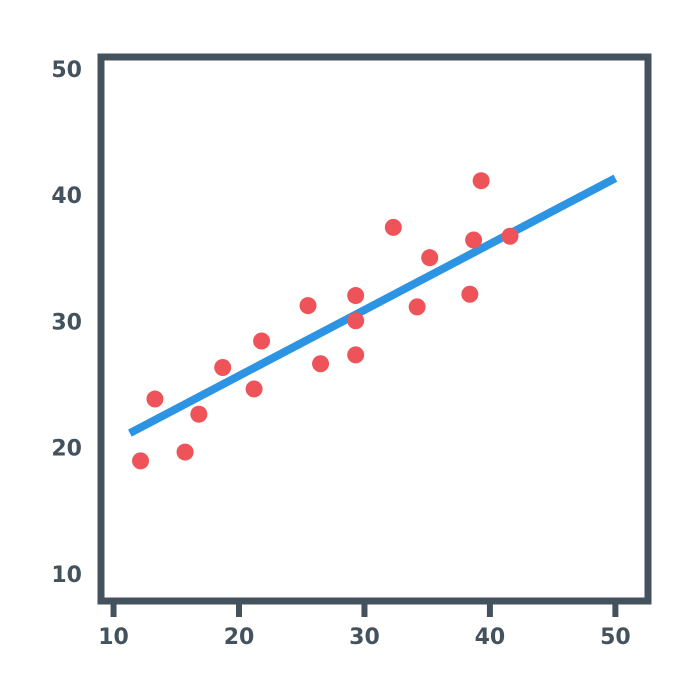 This screenshot has width=700, height=700. What do you see at coordinates (66, 449) in the screenshot?
I see `y-tick-label: 20` at bounding box center [66, 449].